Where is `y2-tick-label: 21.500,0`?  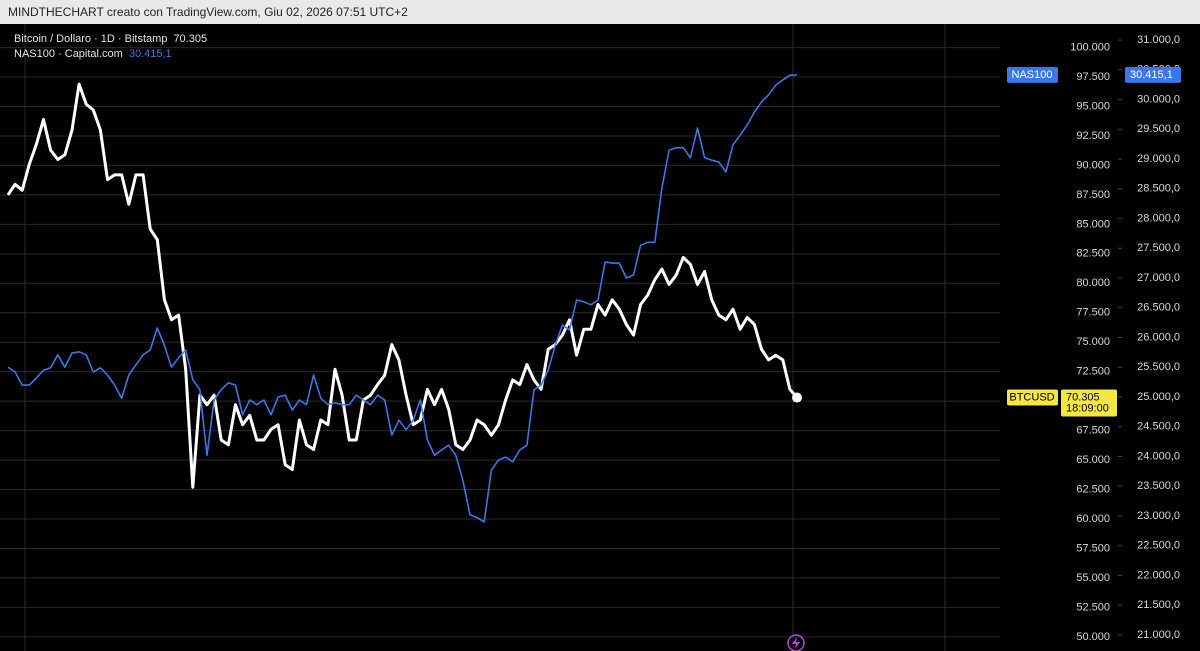
y2-tick-label: 21.500,0 is located at coordinates (1158, 605).